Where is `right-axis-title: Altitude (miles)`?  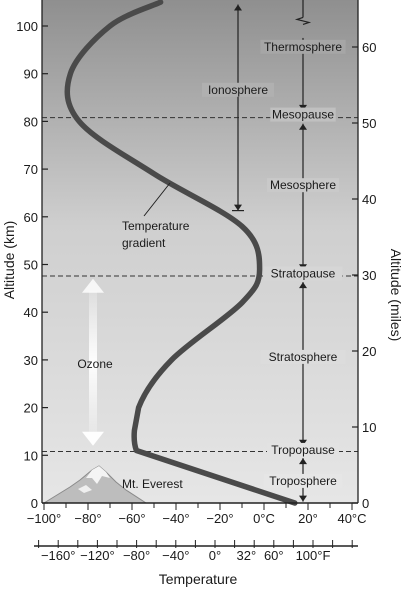
right-axis-title: Altitude (miles) is located at coordinates (396, 295).